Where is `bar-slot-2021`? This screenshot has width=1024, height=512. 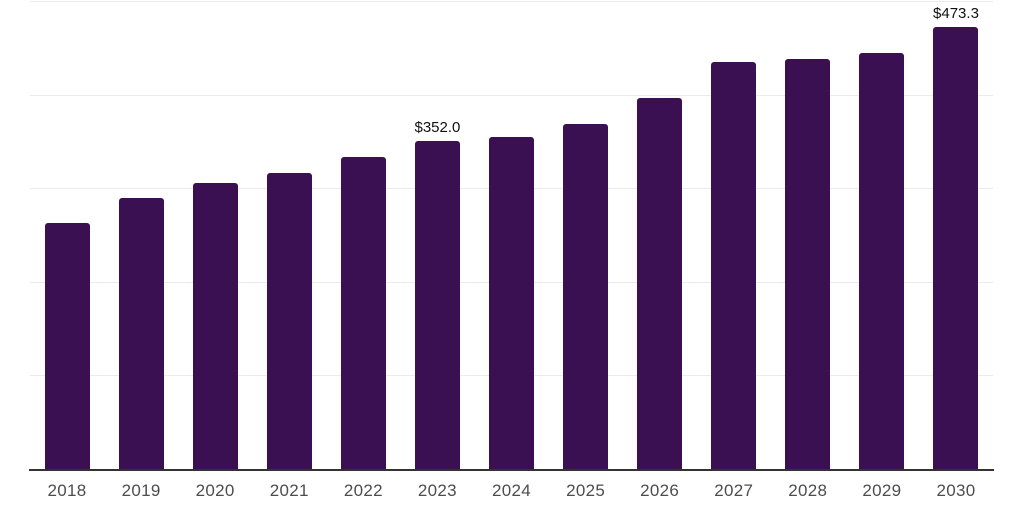
bar-slot-2021 is located at coordinates (289, 236).